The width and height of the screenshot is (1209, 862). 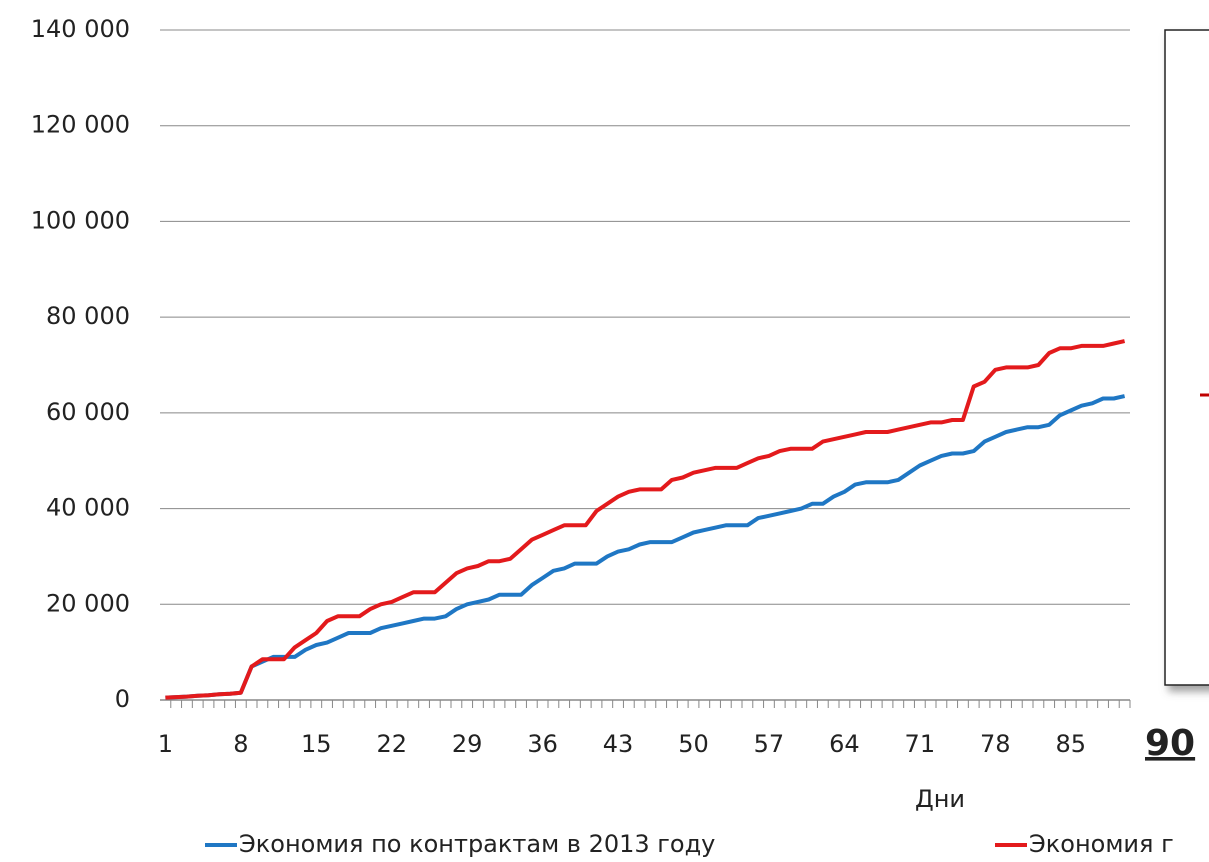 What do you see at coordinates (80, 220) in the screenshot?
I see `y-tick-label: 100 000` at bounding box center [80, 220].